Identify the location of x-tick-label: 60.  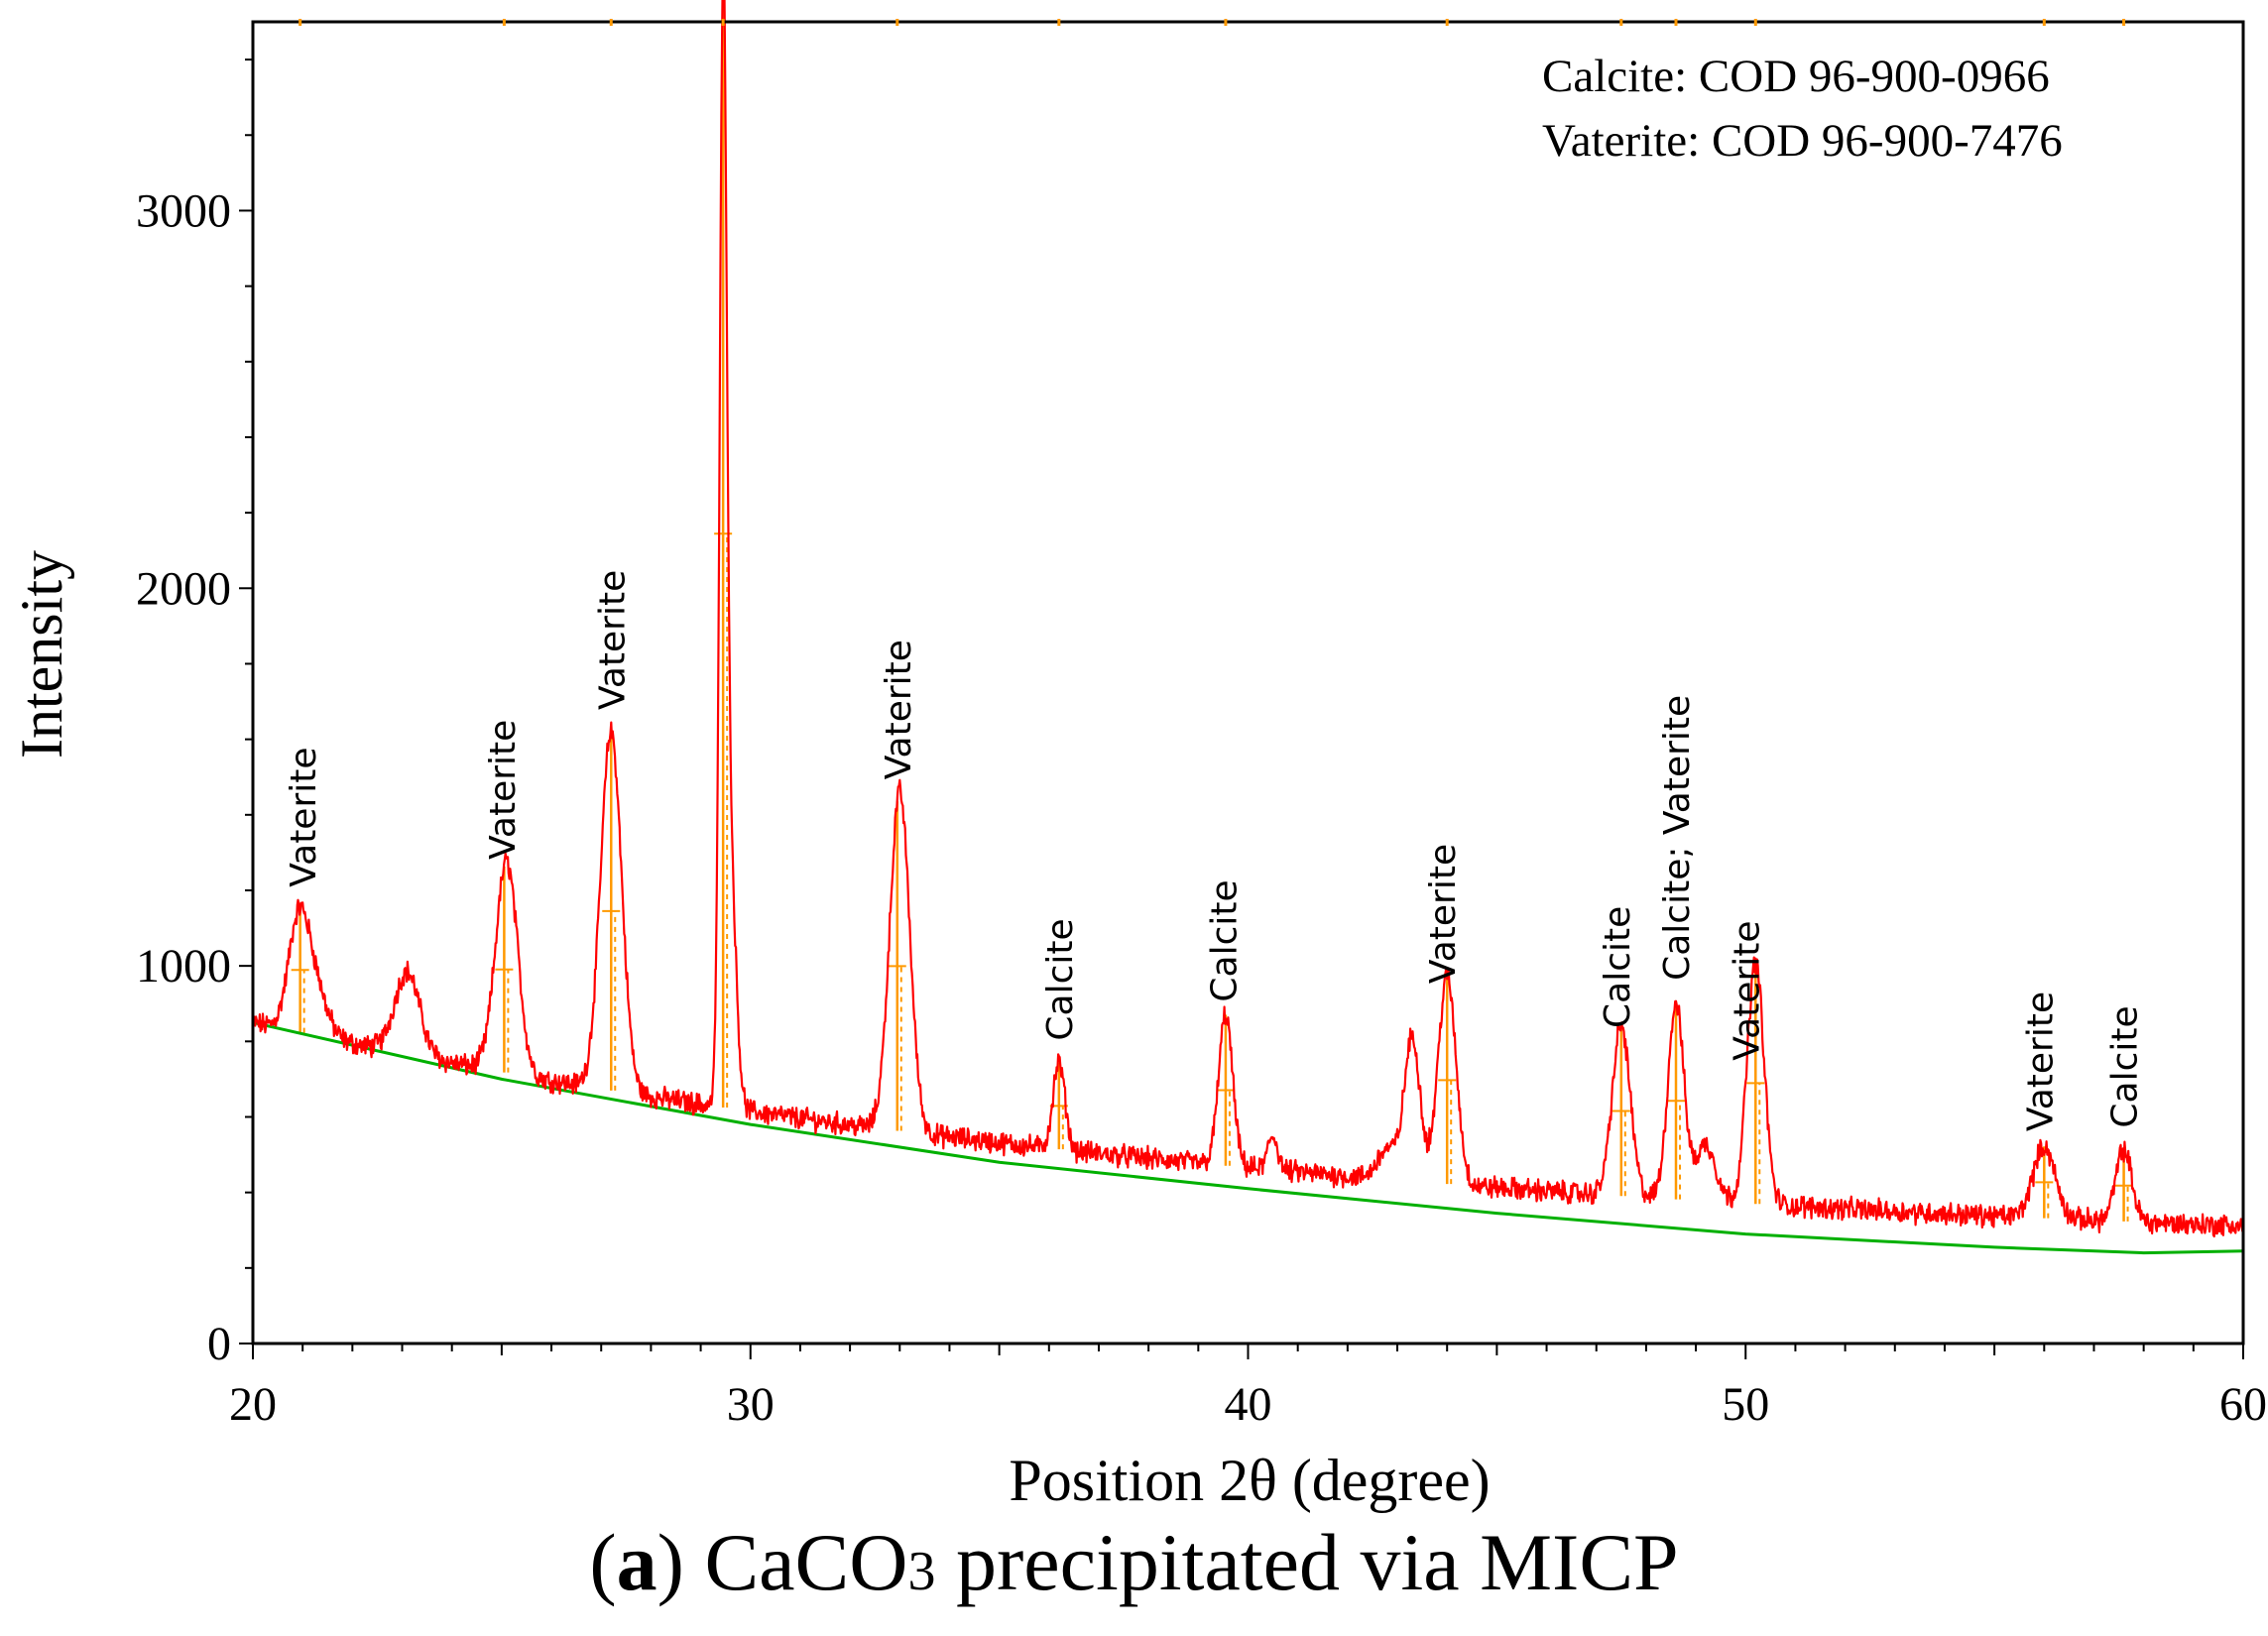
(2243, 1404).